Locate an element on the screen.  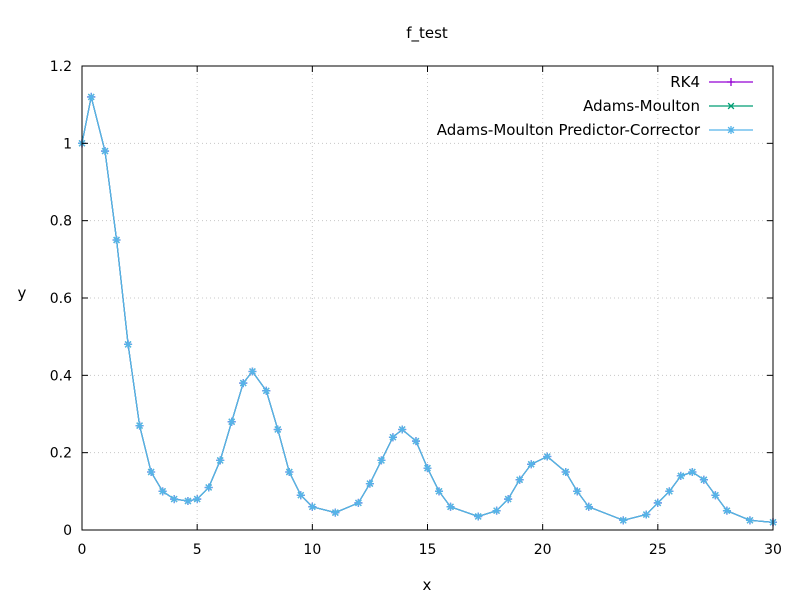
x-tick-label: 25 is located at coordinates (658, 550).